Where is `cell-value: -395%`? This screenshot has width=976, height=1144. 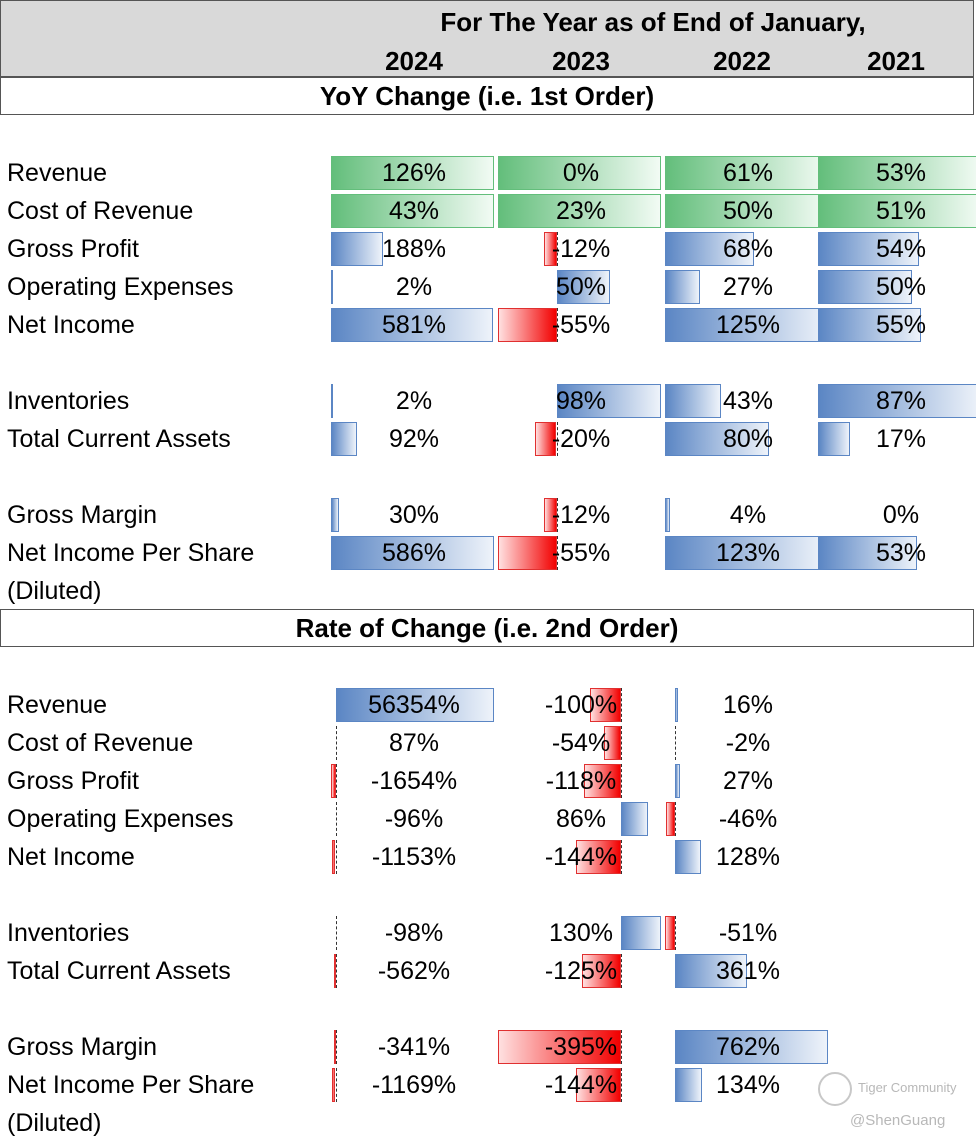
cell-value: -395% is located at coordinates (581, 1047).